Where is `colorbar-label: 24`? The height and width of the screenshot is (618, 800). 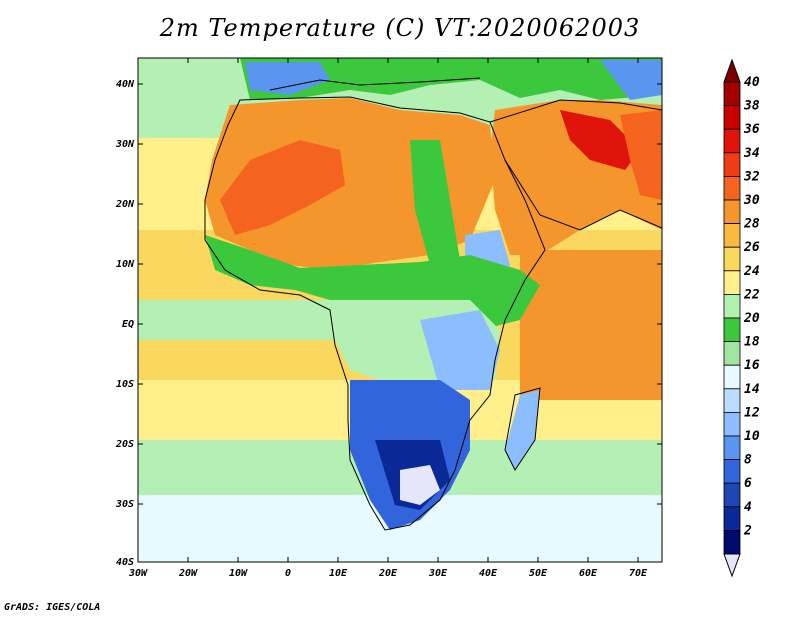
colorbar-label: 24 is located at coordinates (751, 271).